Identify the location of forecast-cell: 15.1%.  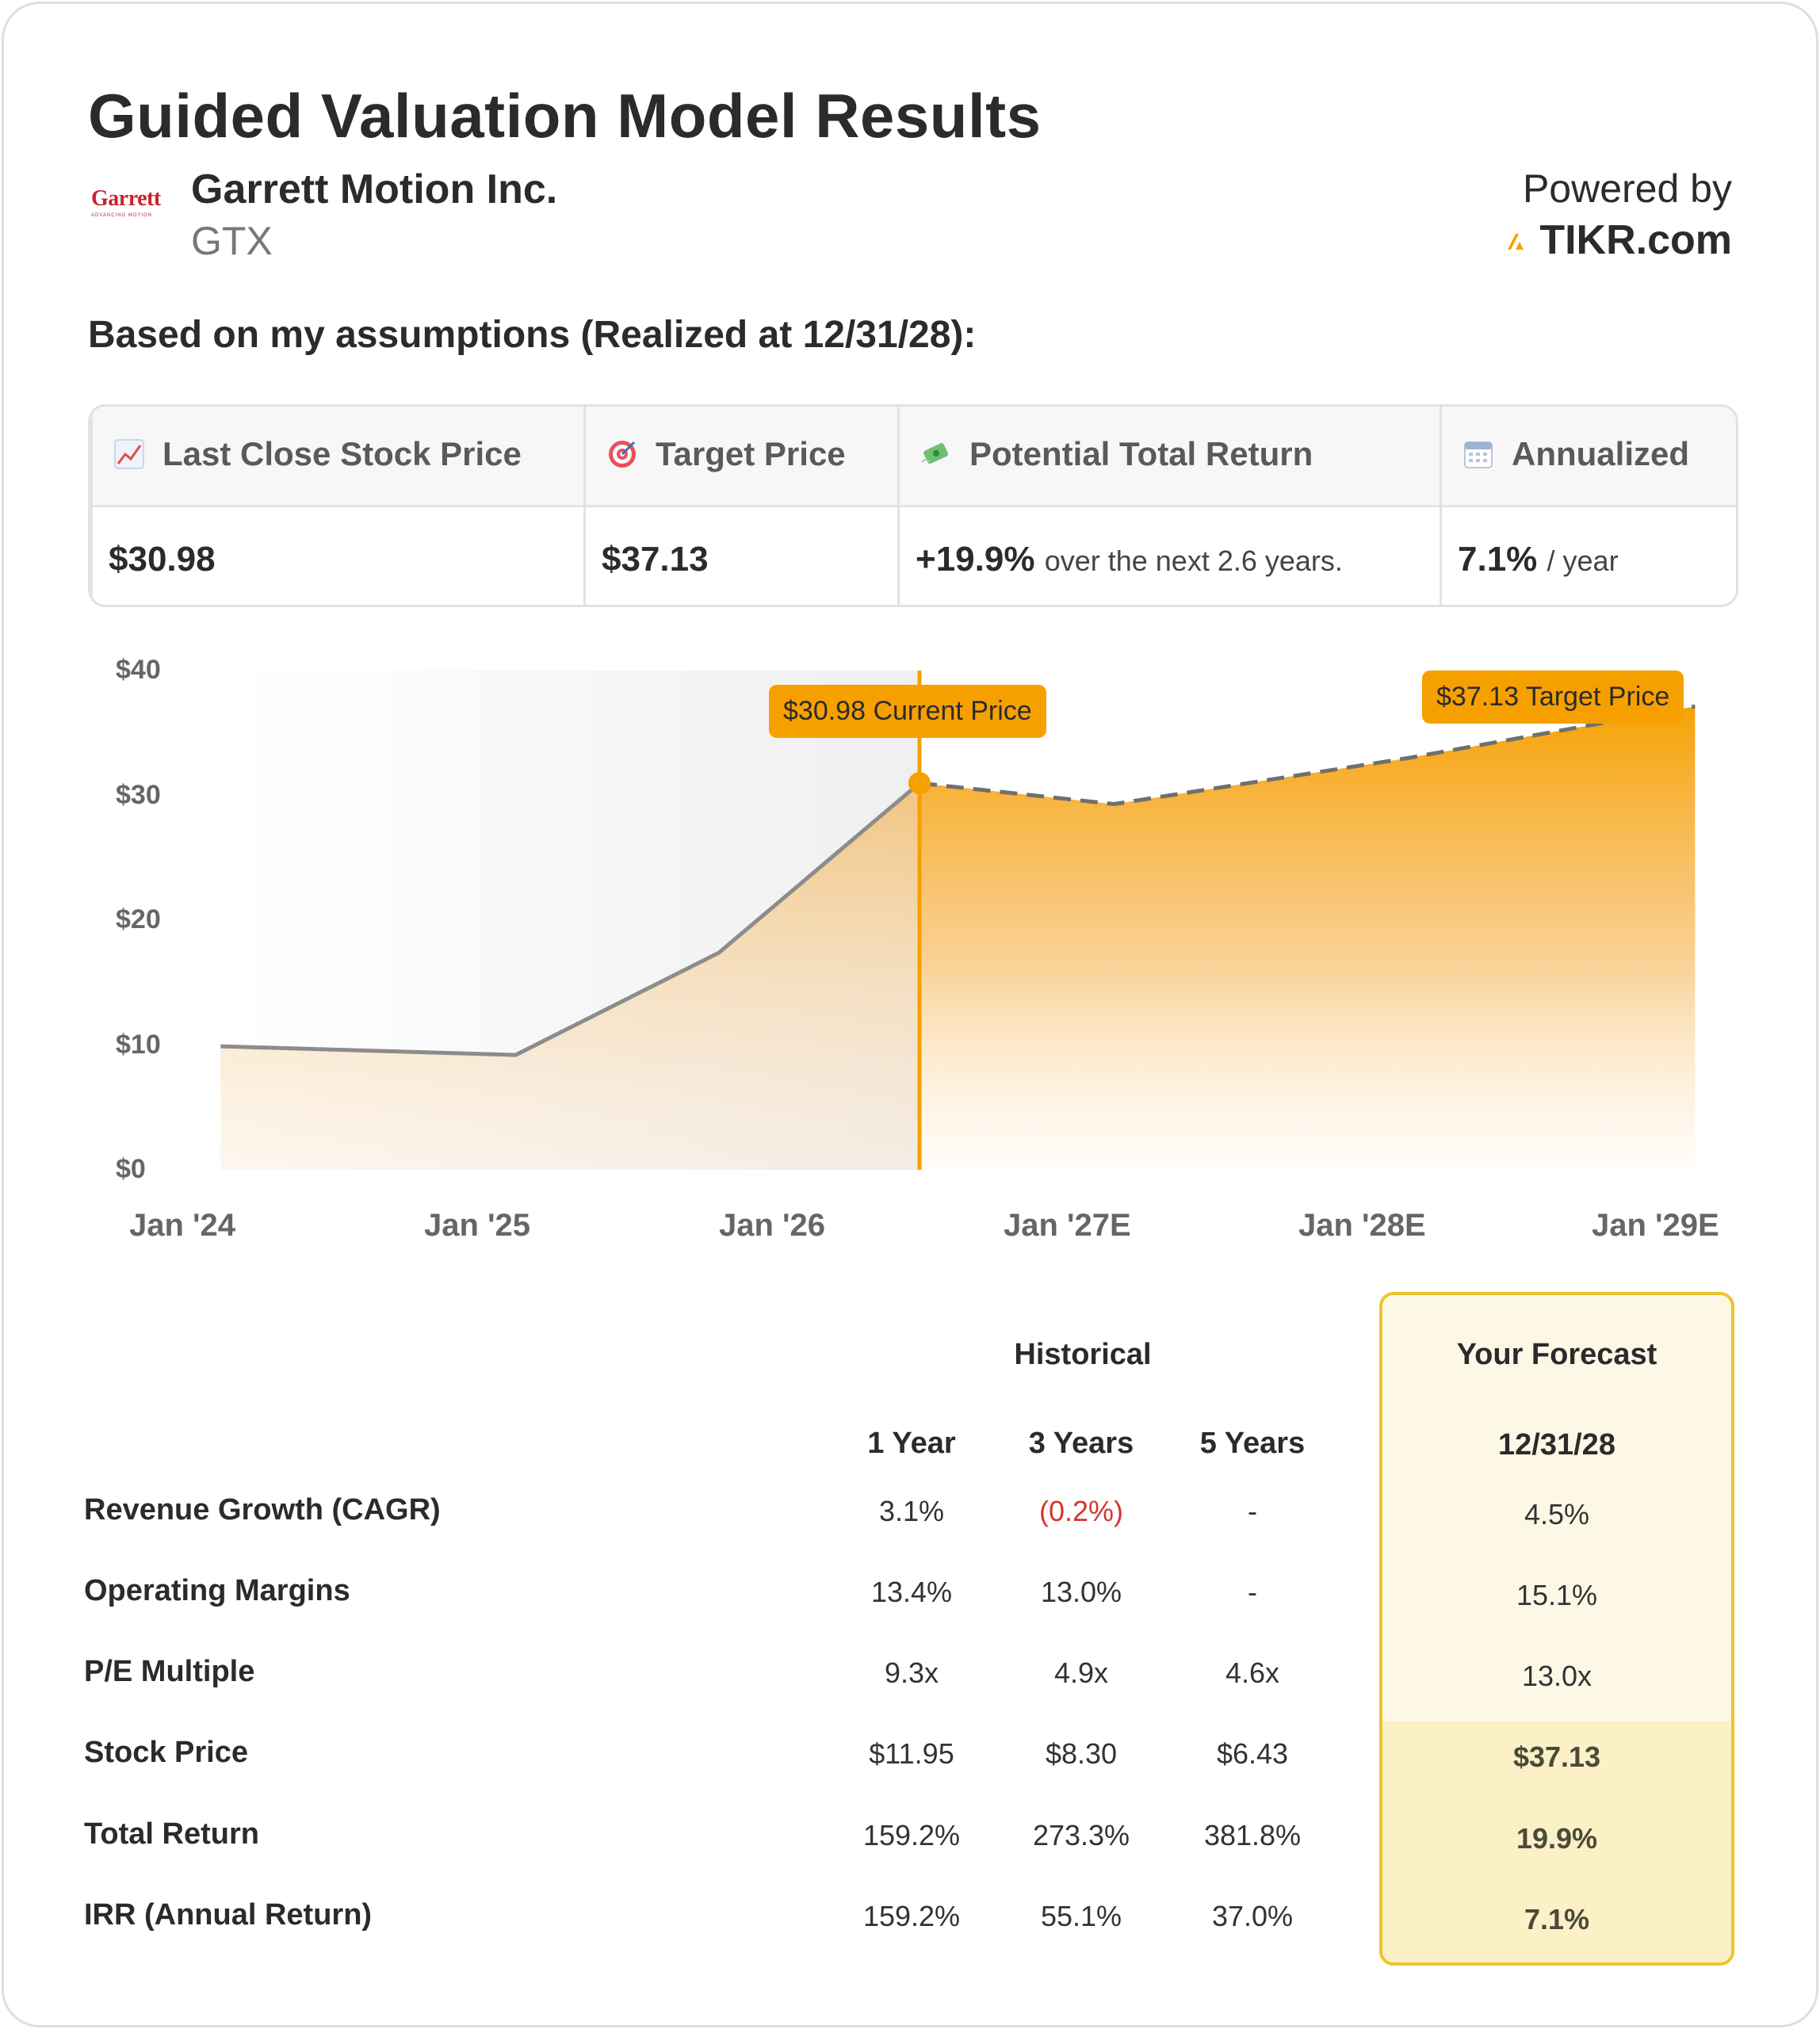
(1557, 1595).